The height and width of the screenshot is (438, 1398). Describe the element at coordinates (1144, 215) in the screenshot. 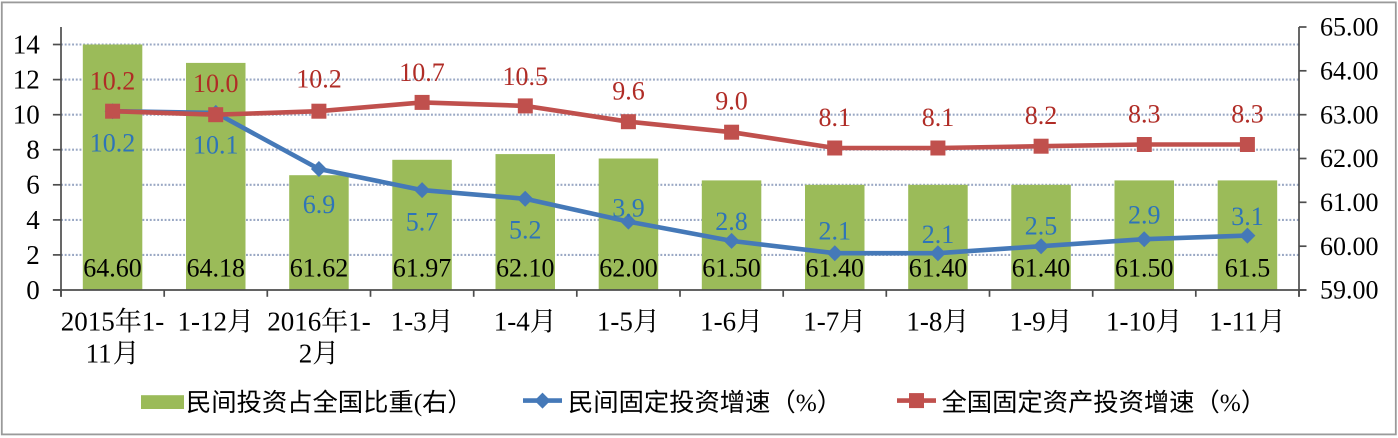

I see `svg-text: 2.9` at that location.